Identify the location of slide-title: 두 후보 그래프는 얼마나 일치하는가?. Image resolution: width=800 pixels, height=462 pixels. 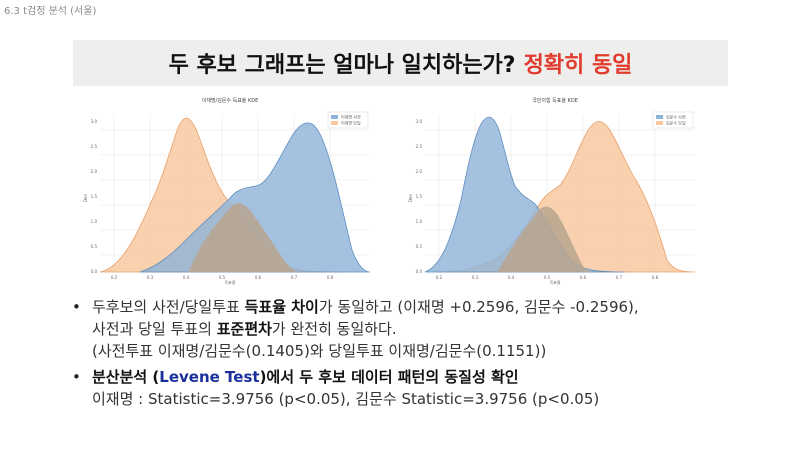
(342, 65).